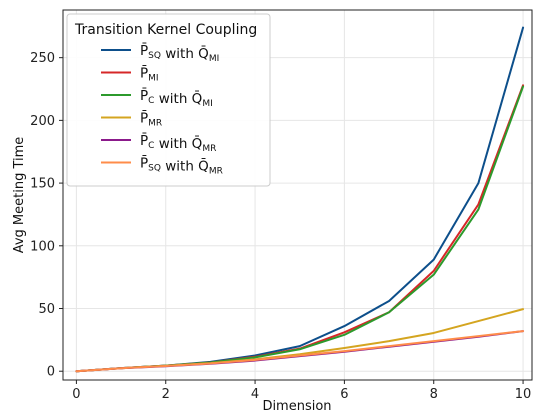  I want to click on x-tick-label: 6, so click(344, 394).